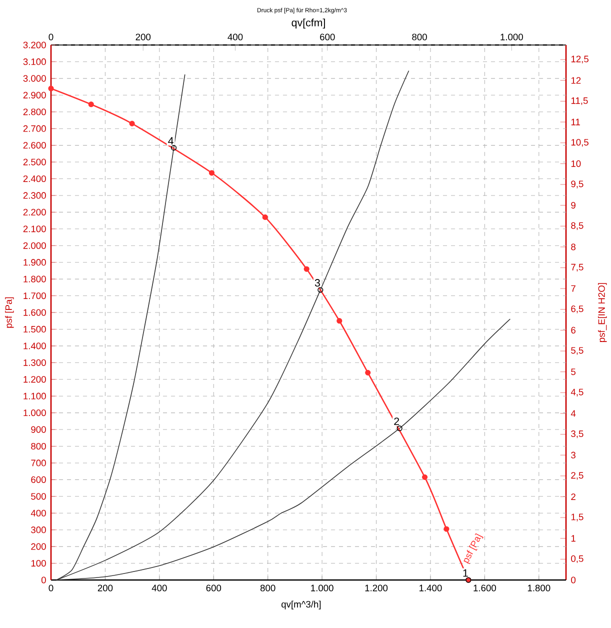 Image resolution: width=611 pixels, height=628 pixels. I want to click on x2-axis-title: qv[cfm], so click(308, 23).